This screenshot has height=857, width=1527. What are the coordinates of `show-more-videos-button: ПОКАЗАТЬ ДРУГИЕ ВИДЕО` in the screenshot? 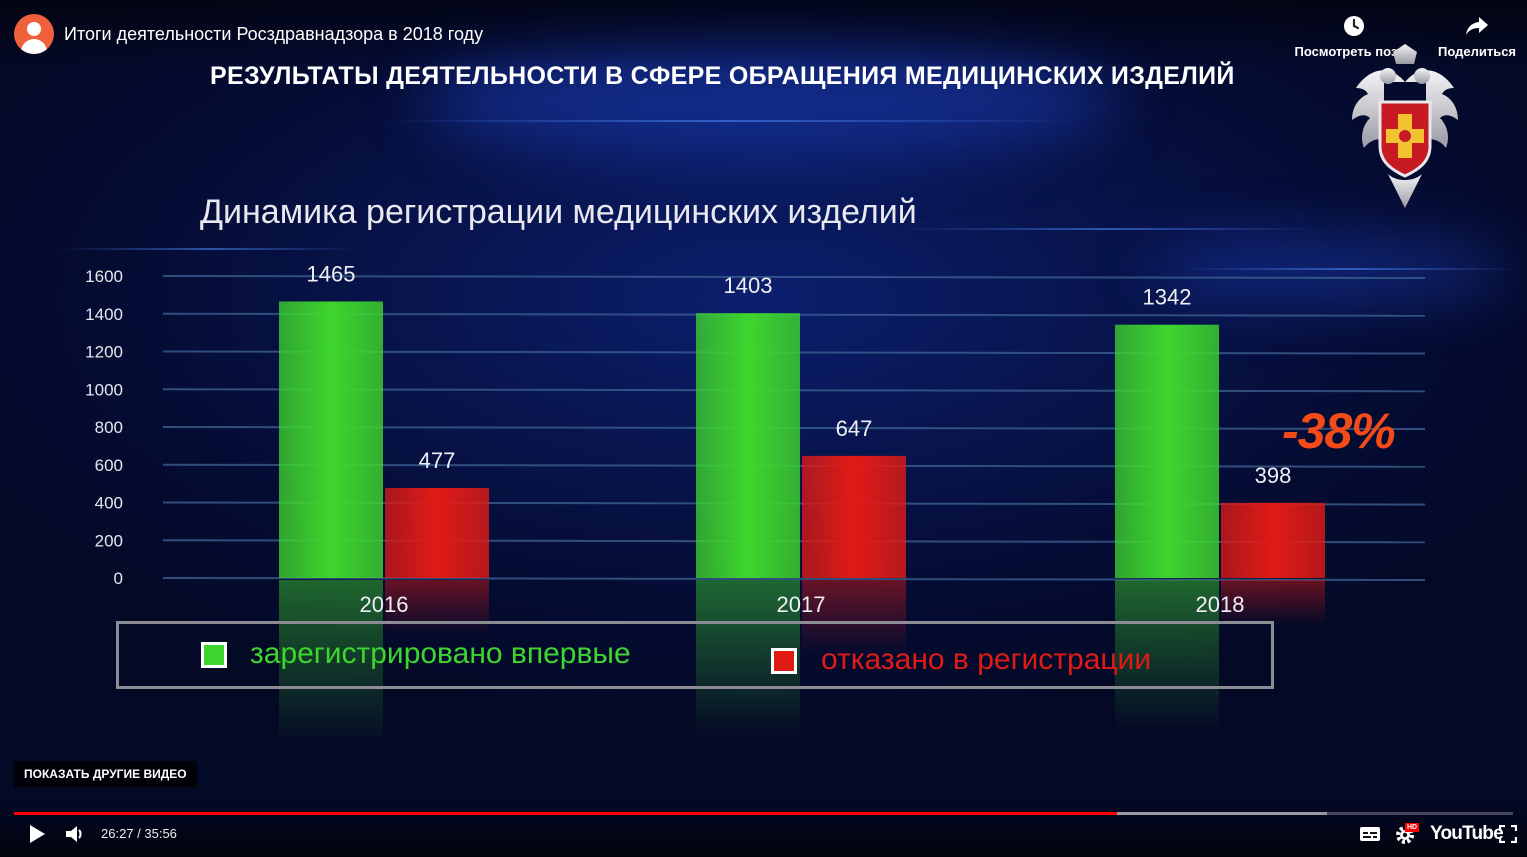 It's located at (105, 774).